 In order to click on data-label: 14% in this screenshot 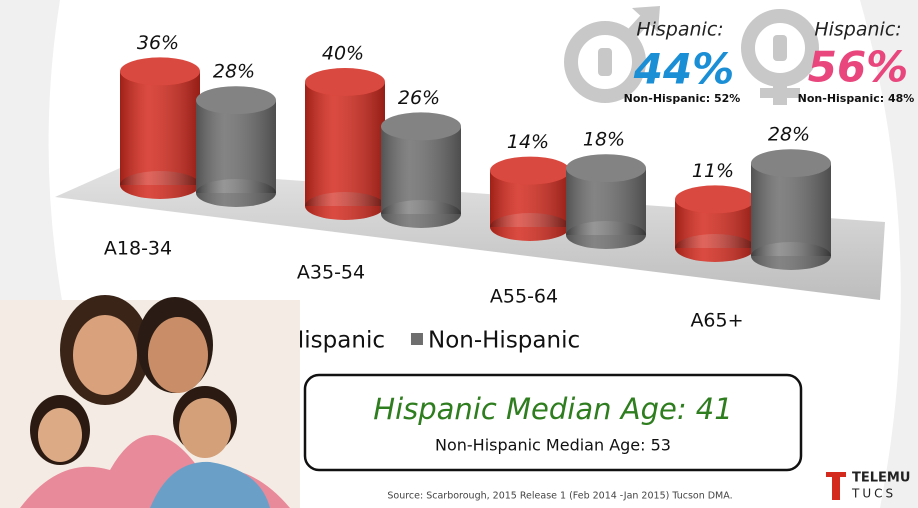, I will do `click(528, 142)`.